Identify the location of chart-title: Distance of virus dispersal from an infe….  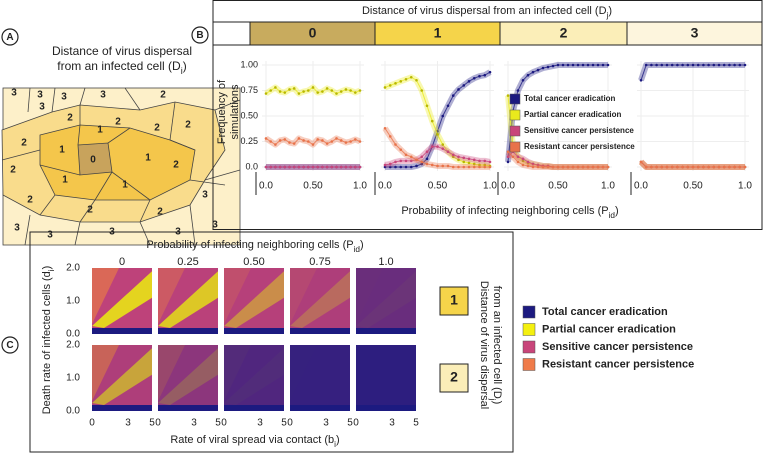
(487, 12).